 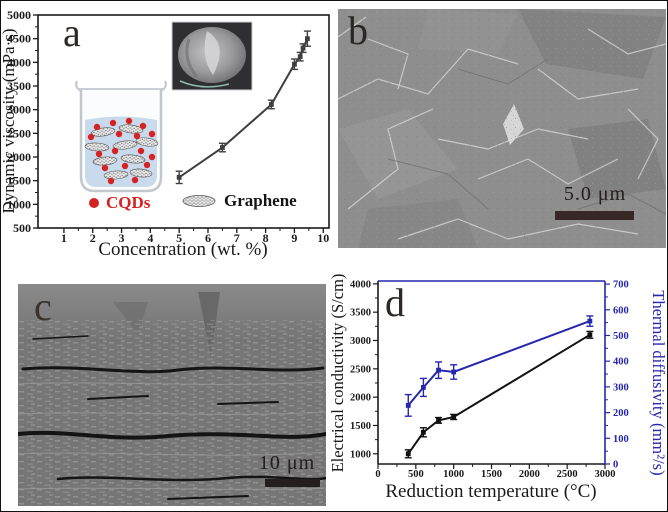 What do you see at coordinates (621, 362) in the screenshot?
I see `svg-text: 400` at bounding box center [621, 362].